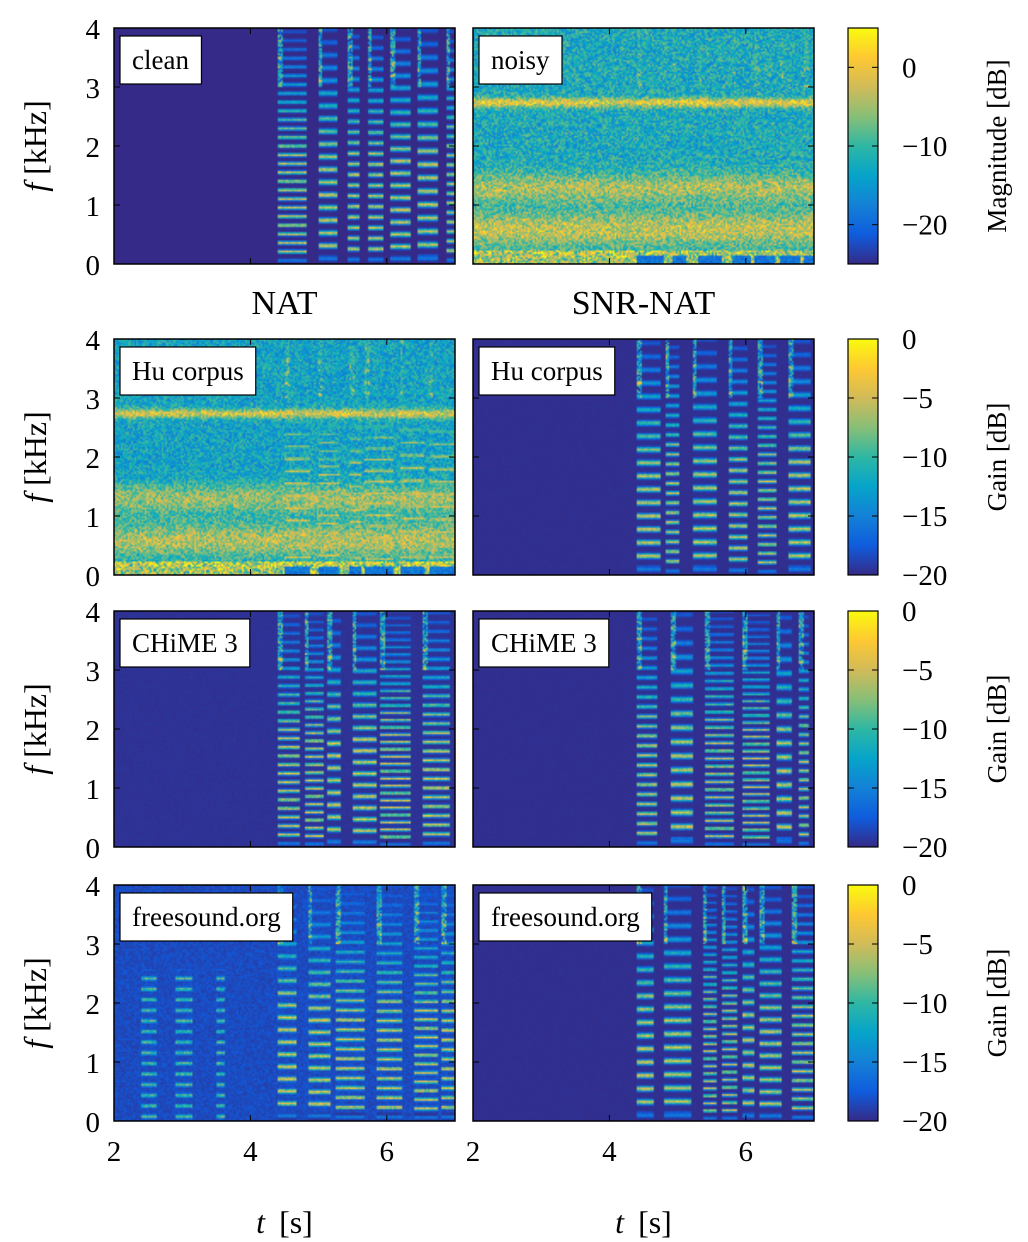 The height and width of the screenshot is (1242, 1028). Describe the element at coordinates (997, 145) in the screenshot. I see `colorbar-label: Magnitude [dB]` at that location.